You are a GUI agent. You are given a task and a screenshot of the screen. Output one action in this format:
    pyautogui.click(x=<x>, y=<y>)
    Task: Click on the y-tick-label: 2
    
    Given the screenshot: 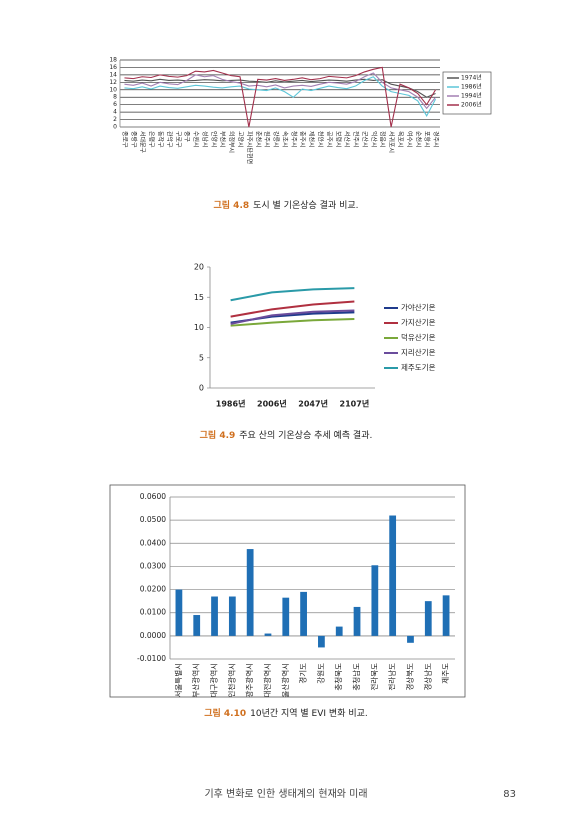 What is the action you would take?
    pyautogui.click(x=115, y=119)
    